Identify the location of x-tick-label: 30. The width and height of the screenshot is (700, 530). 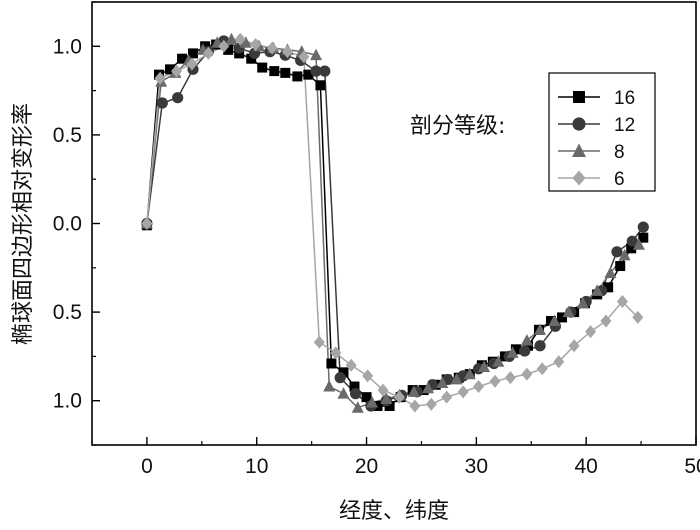
(476, 466).